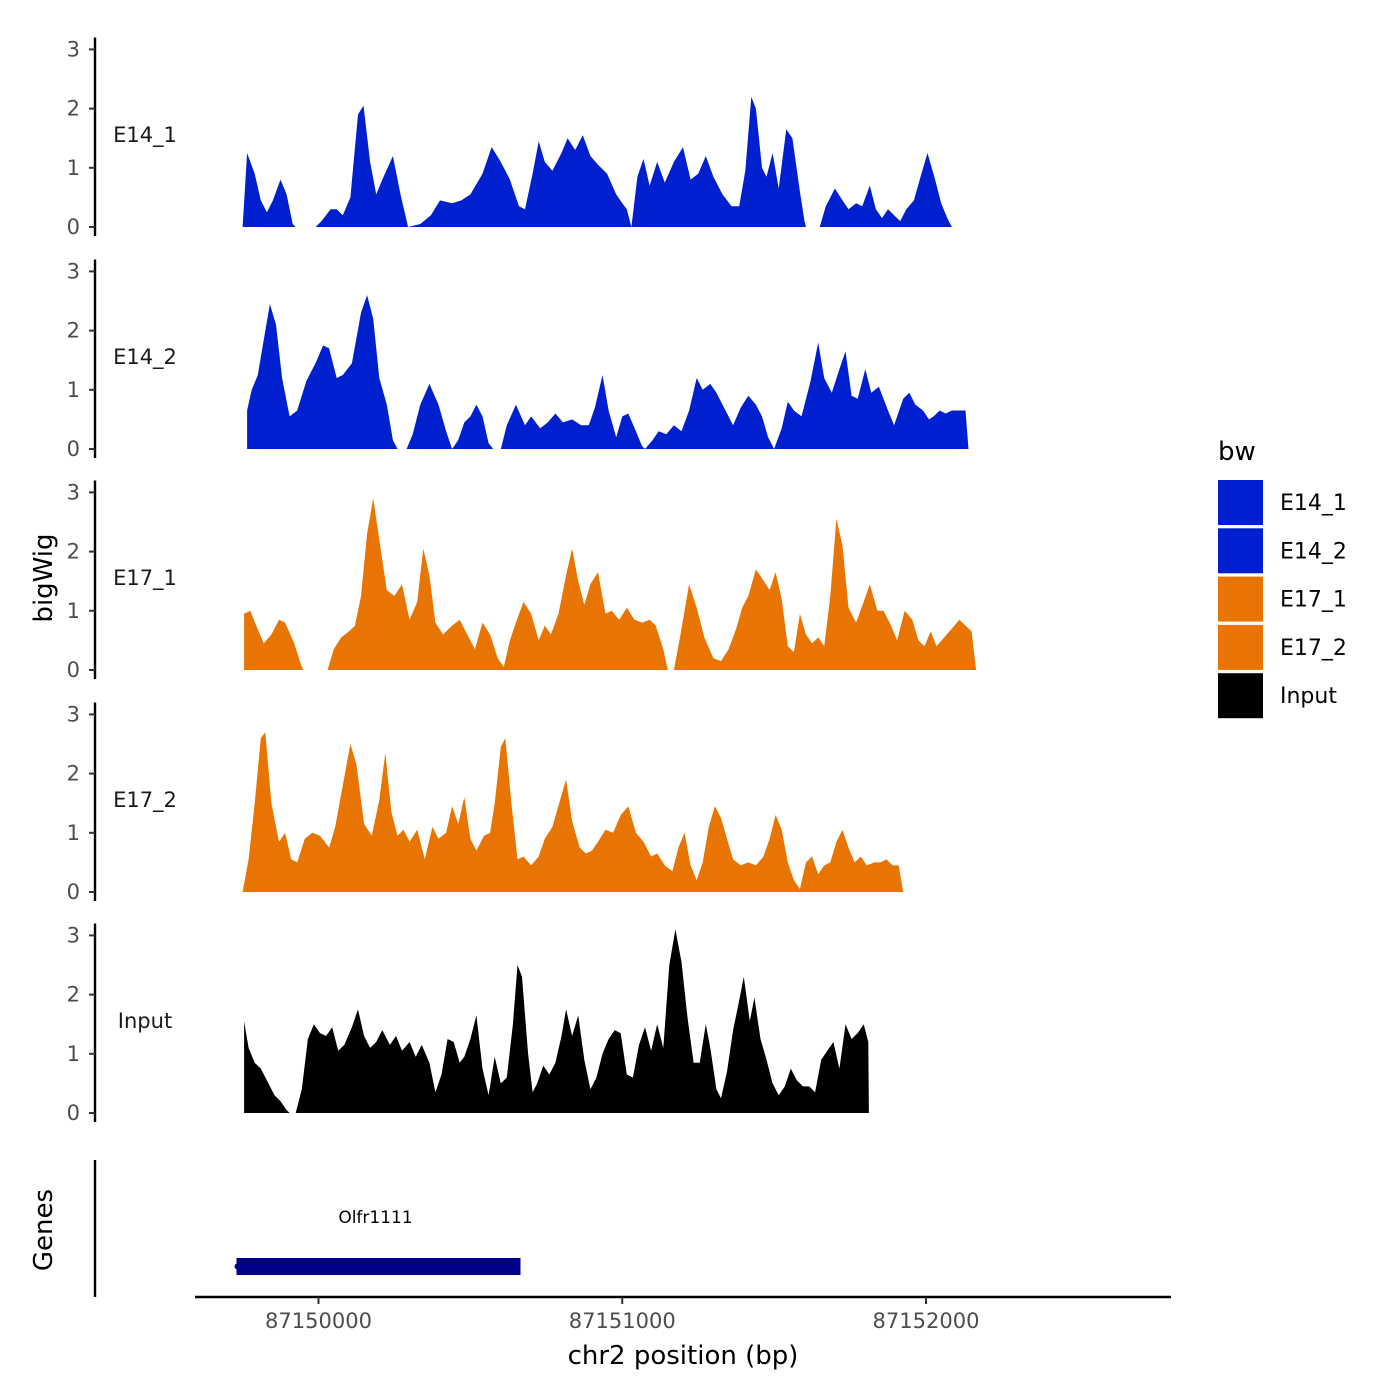 The width and height of the screenshot is (1400, 1400). What do you see at coordinates (1313, 503) in the screenshot?
I see `legend-label: E14_1` at bounding box center [1313, 503].